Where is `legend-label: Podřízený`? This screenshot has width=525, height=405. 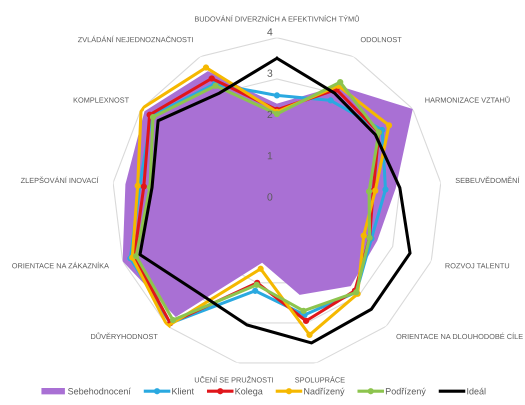 legend-label: Podřízený is located at coordinates (406, 392).